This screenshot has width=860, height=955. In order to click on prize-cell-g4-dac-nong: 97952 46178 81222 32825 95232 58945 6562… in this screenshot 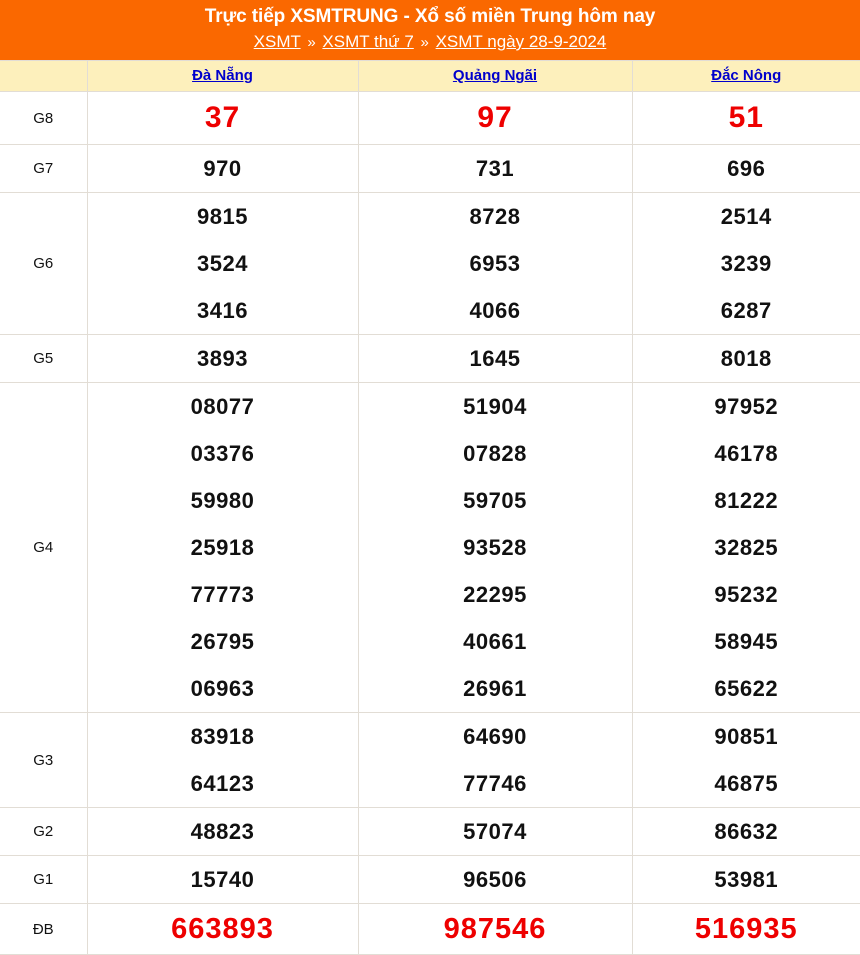, I will do `click(746, 548)`.